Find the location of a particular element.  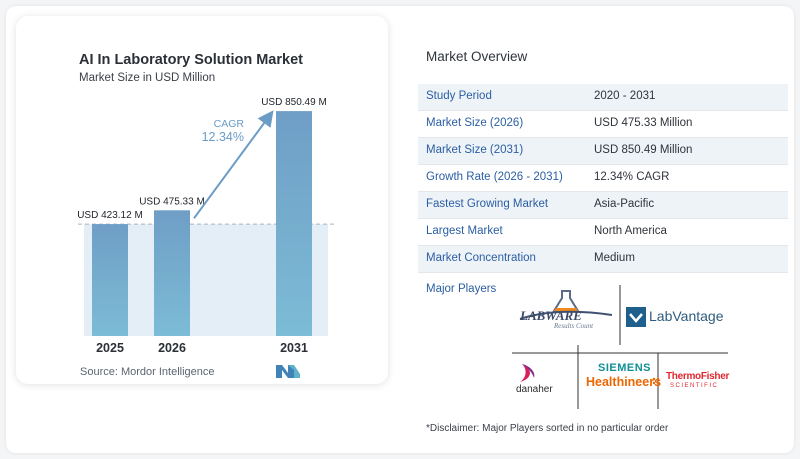

overview-value: North America is located at coordinates (630, 231).